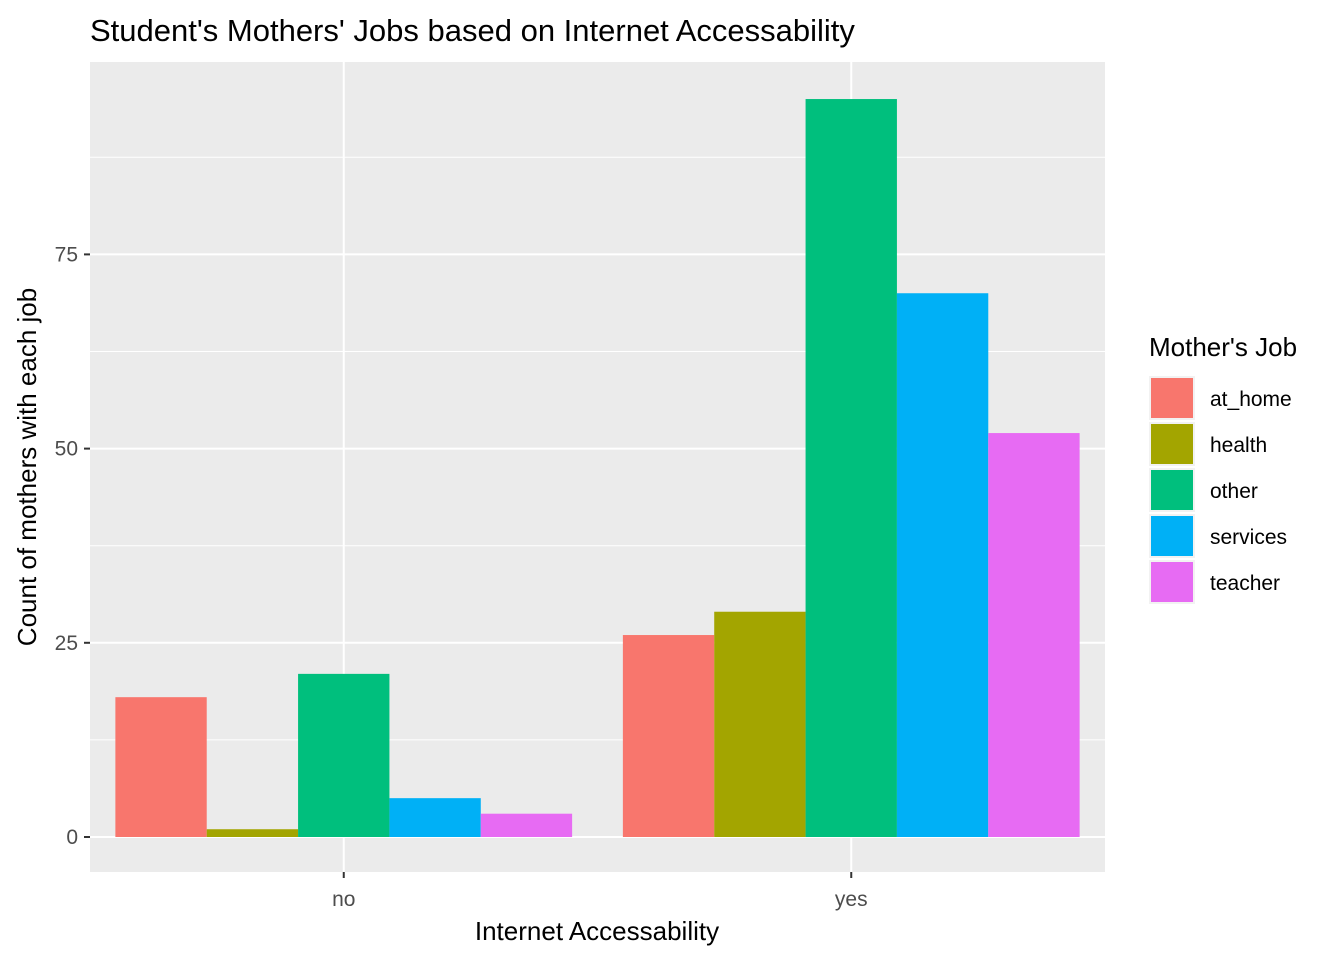 This screenshot has height=960, width=1344. I want to click on y-tick-label: 50, so click(66, 449).